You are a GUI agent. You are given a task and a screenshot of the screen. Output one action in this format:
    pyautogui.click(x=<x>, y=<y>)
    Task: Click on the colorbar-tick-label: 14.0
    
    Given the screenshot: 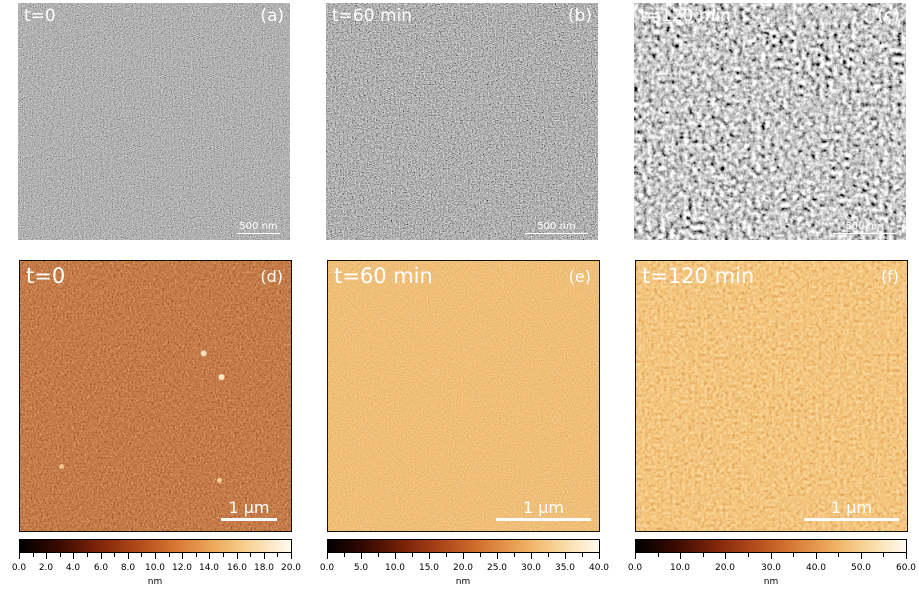 What is the action you would take?
    pyautogui.click(x=209, y=568)
    